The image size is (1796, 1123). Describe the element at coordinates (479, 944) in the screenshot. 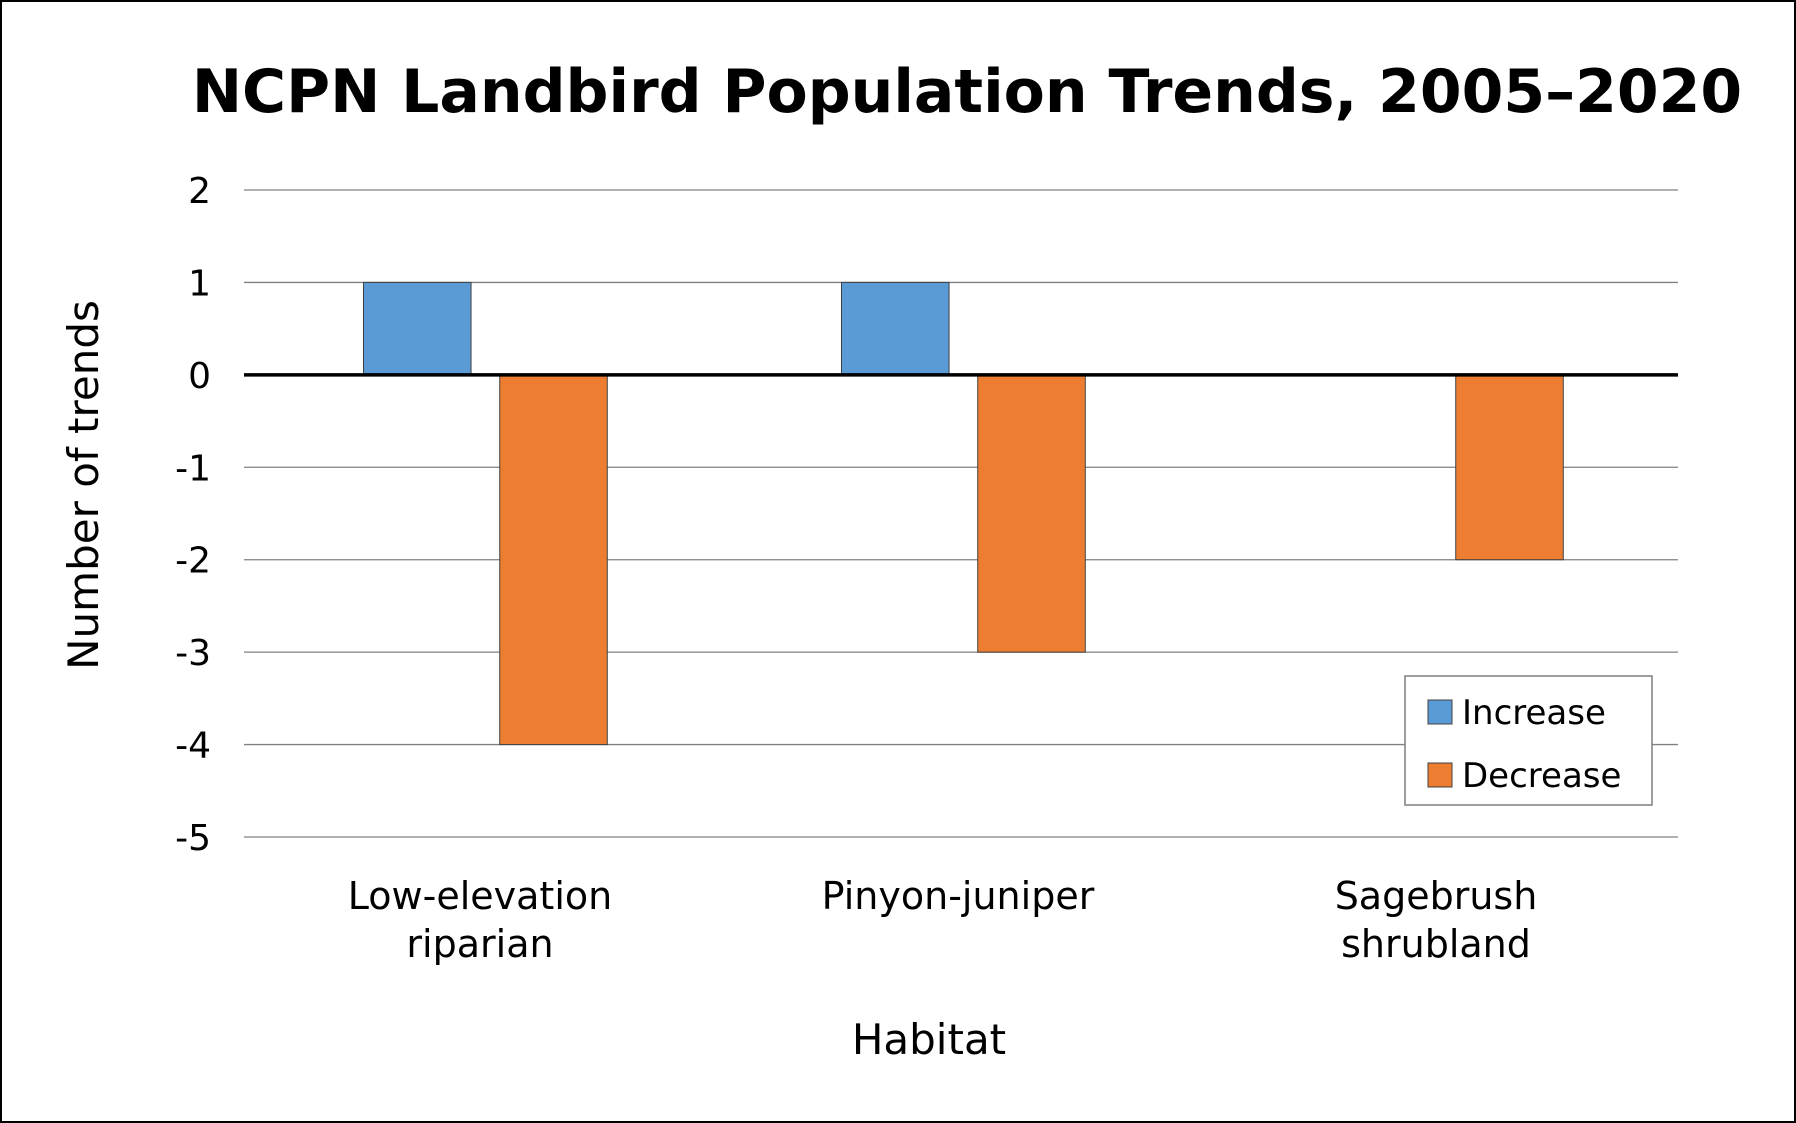

I see `x-category-label: riparian` at that location.